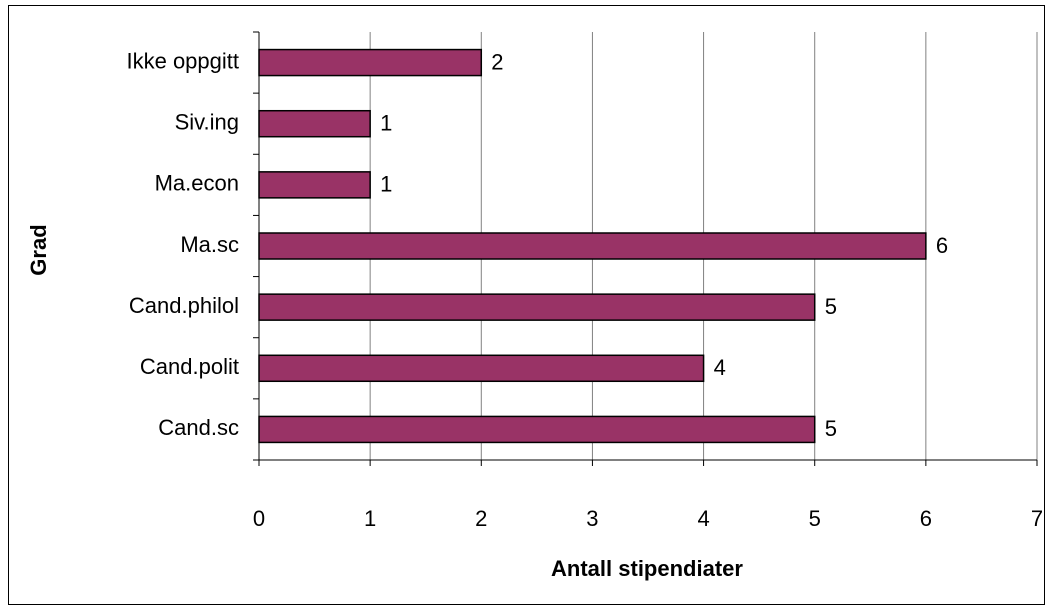  I want to click on data-label: 2, so click(497, 61).